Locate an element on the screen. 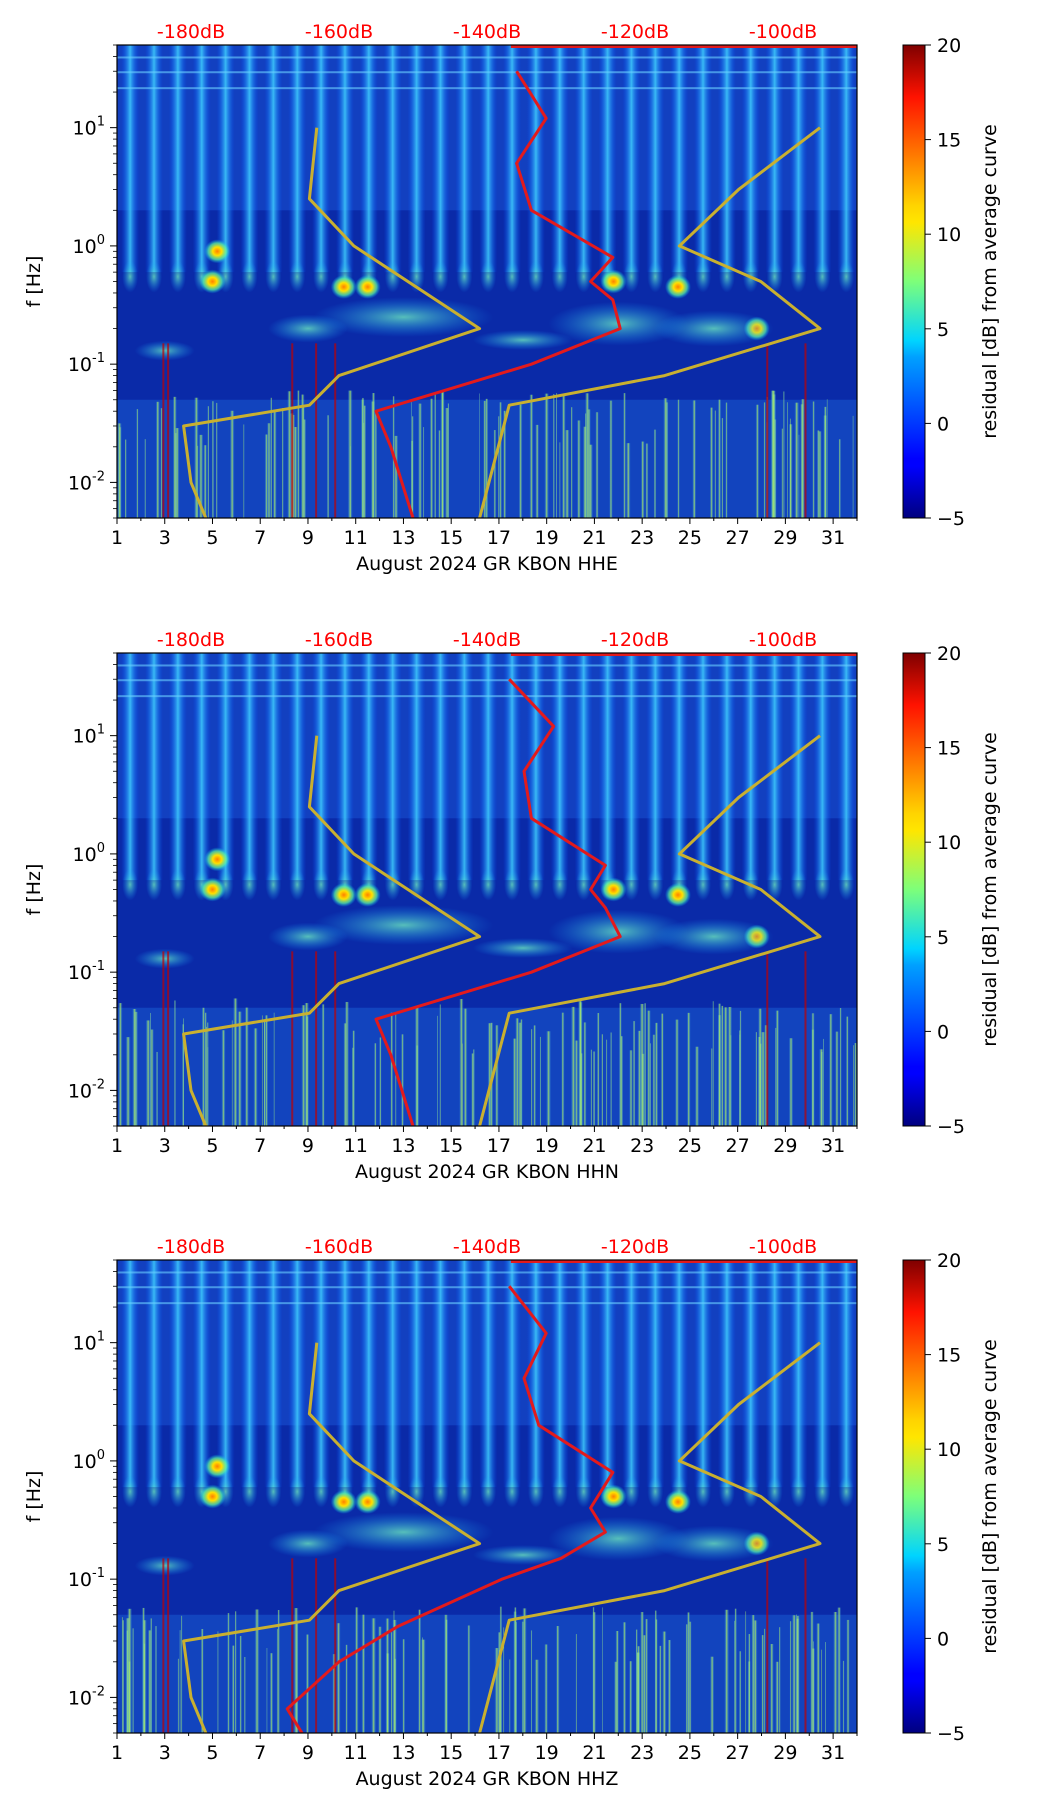 The width and height of the screenshot is (1052, 1806). x-tick-label: 25 is located at coordinates (690, 1753).